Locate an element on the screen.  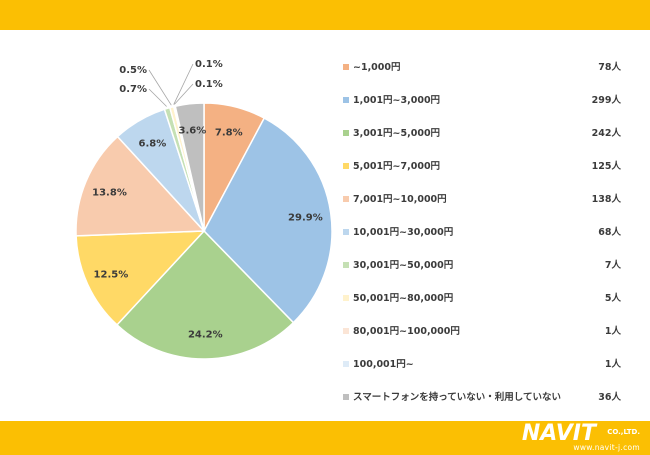
legend-item: 100,001円~ 1人 is located at coordinates (488, 371).